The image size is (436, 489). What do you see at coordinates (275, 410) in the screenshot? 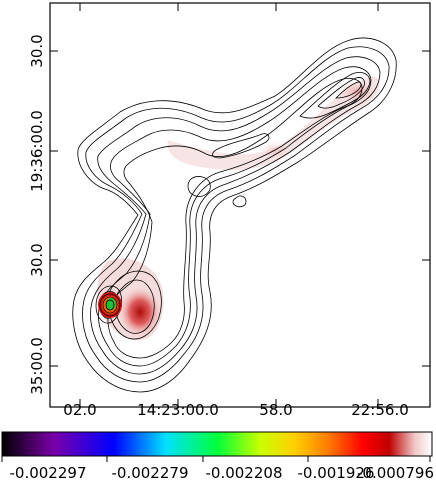
I see `x-tick-label: 58.0` at bounding box center [275, 410].